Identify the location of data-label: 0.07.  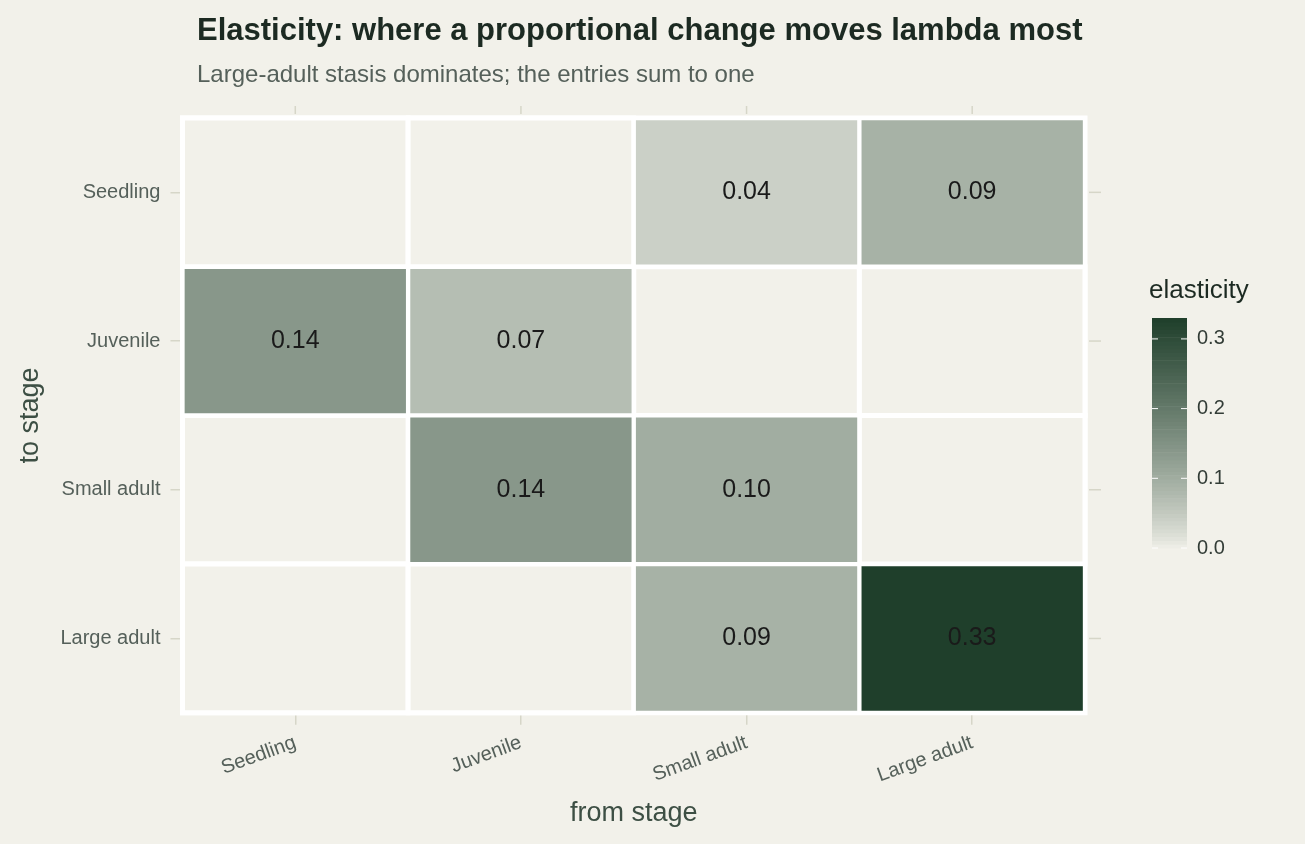
(521, 338).